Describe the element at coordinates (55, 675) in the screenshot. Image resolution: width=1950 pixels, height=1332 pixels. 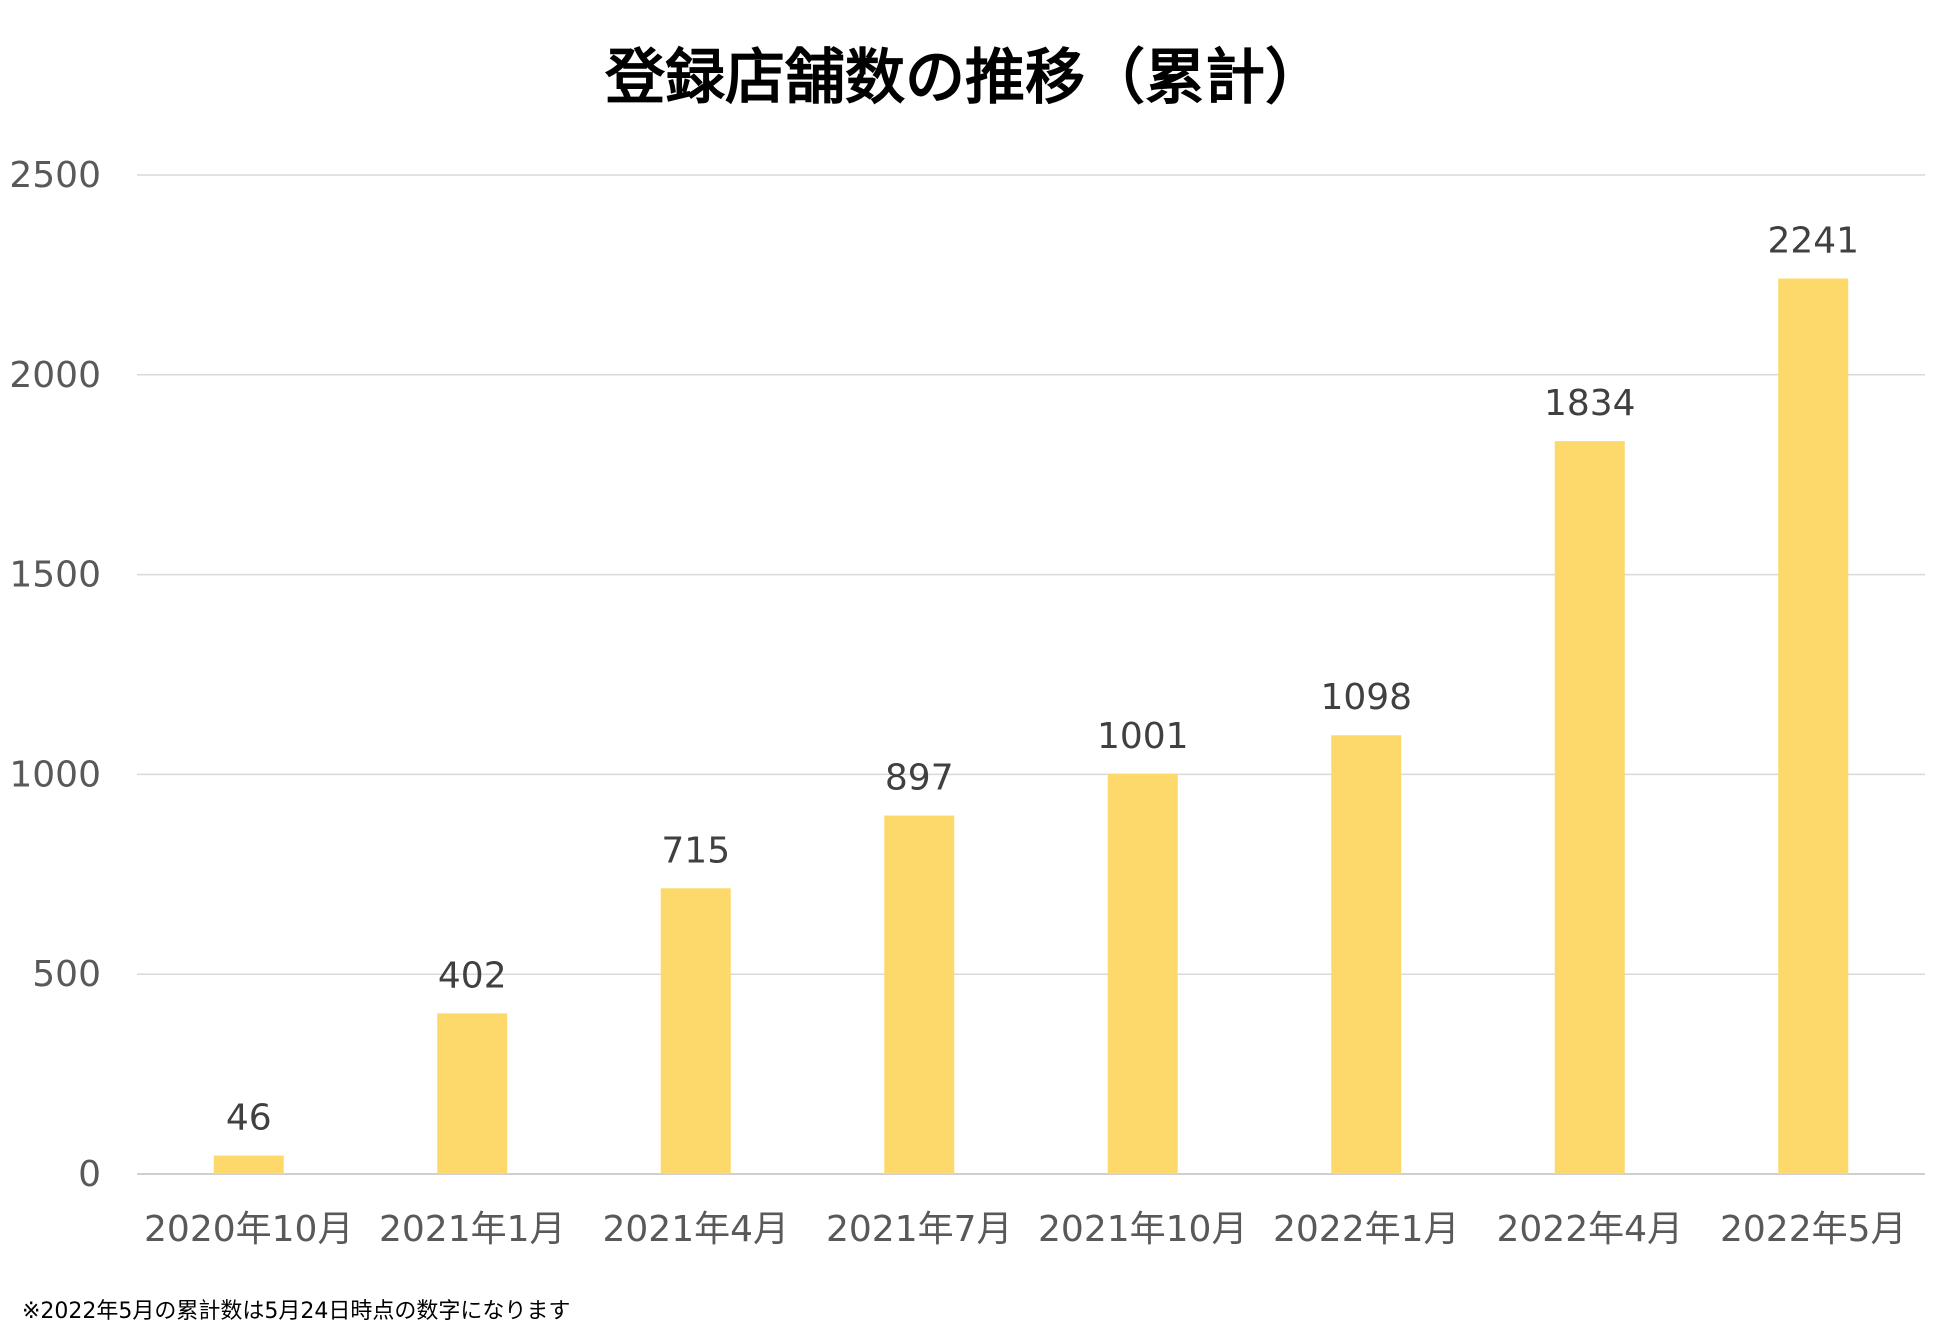
I see `y-axis-ticks: 0 500 1000 1500 2000 2500` at that location.